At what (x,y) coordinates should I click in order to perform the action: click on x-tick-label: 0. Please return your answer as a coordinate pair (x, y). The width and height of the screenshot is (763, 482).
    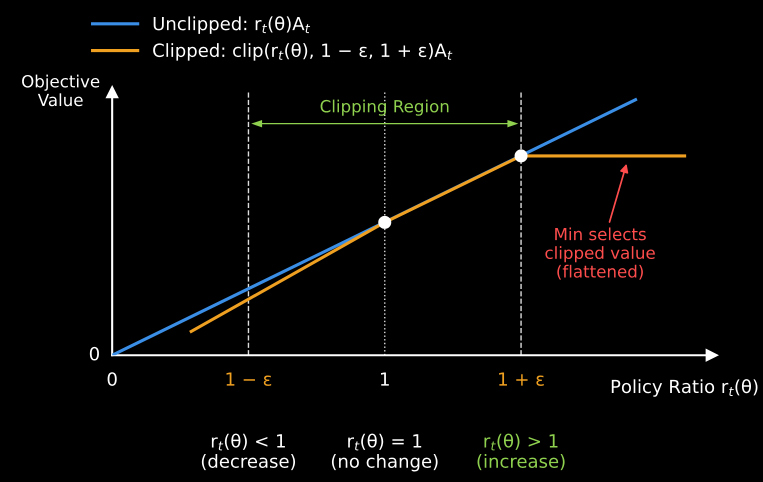
    Looking at the image, I should click on (112, 379).